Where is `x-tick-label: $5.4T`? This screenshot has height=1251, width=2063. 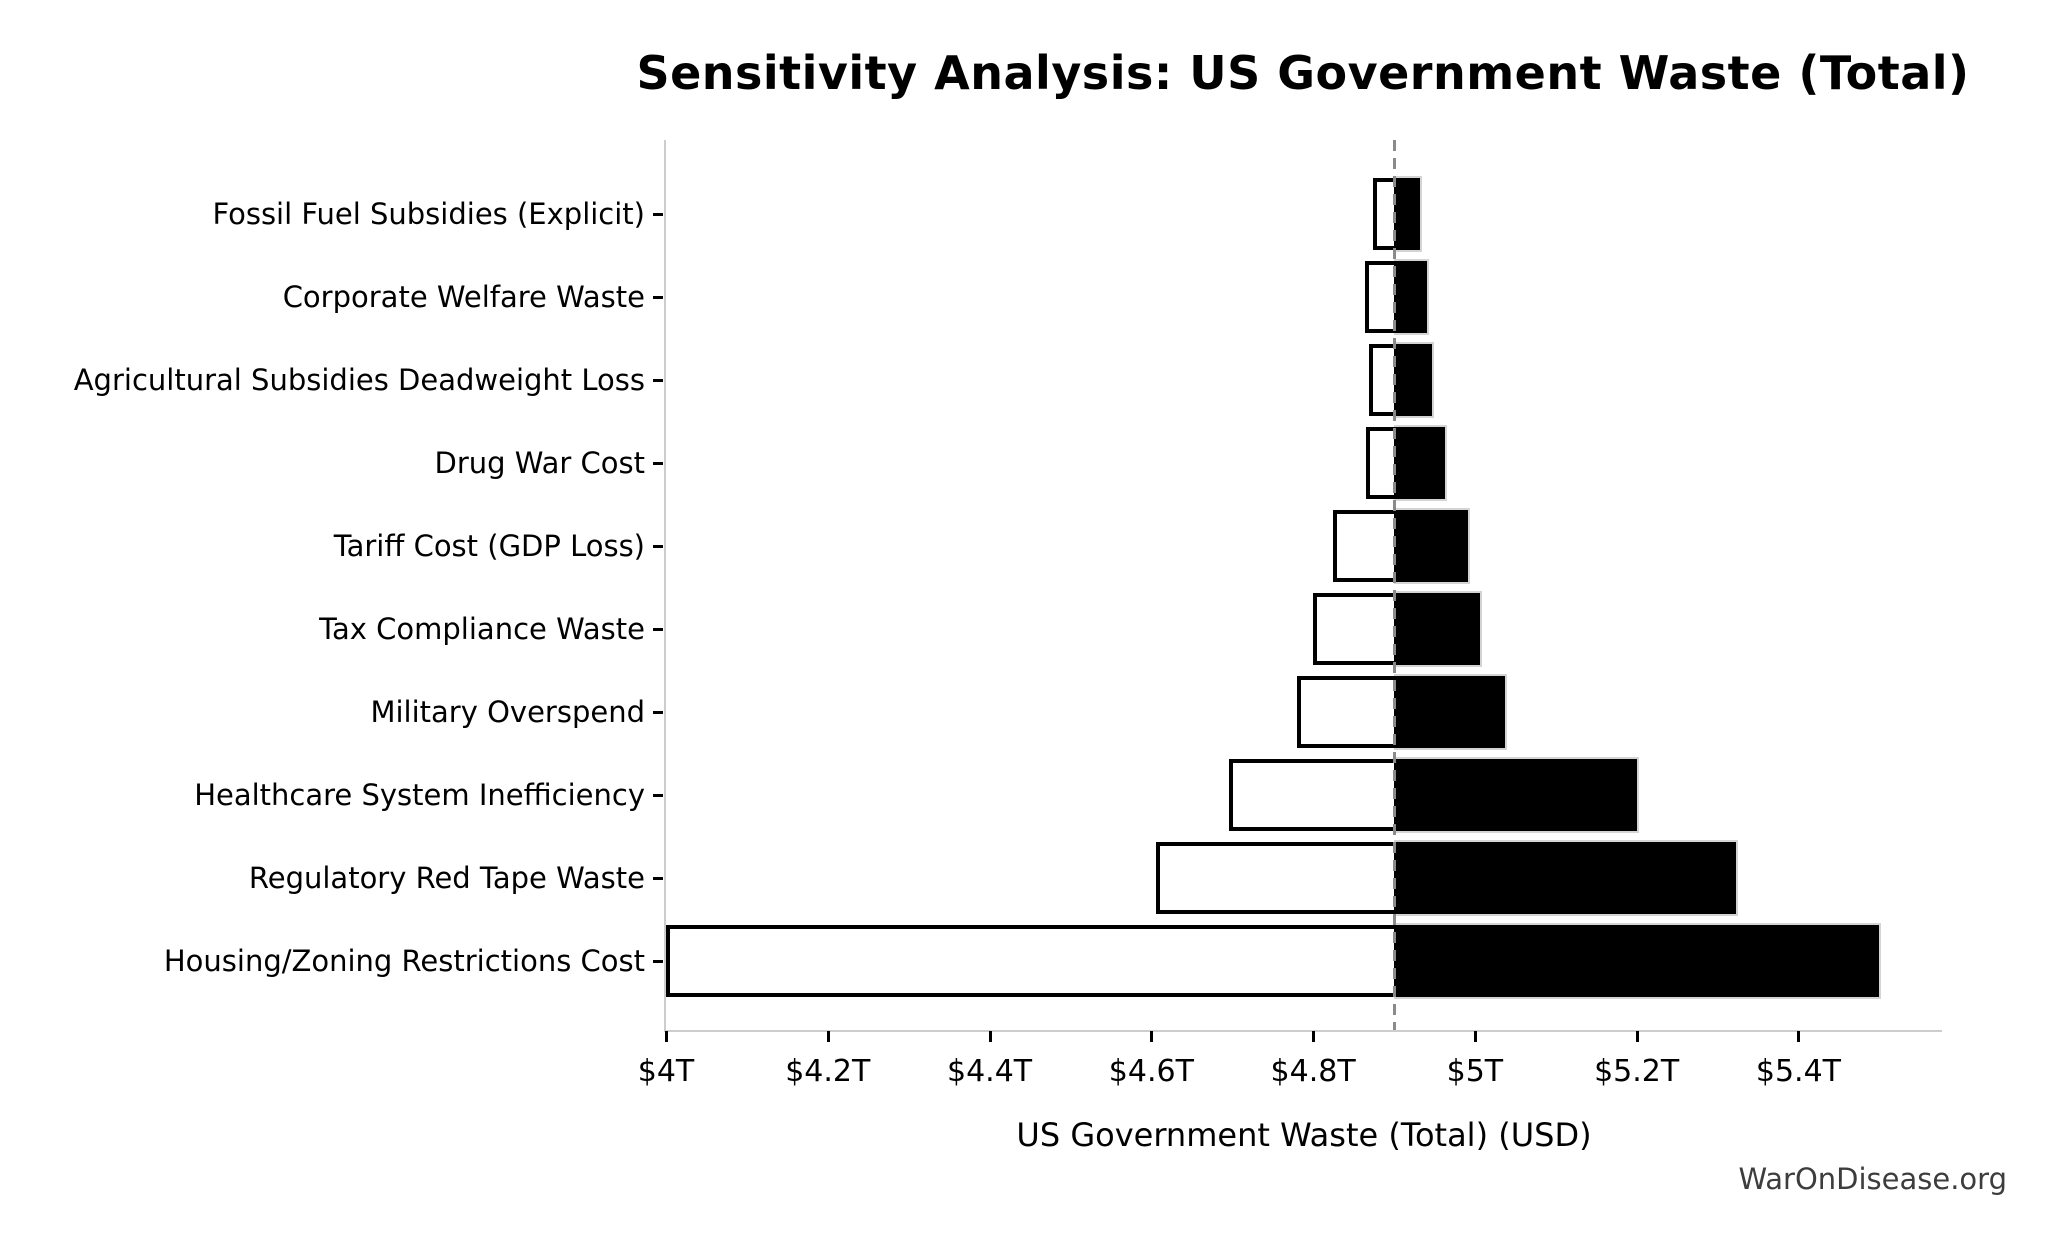 x-tick-label: $5.4T is located at coordinates (1798, 1071).